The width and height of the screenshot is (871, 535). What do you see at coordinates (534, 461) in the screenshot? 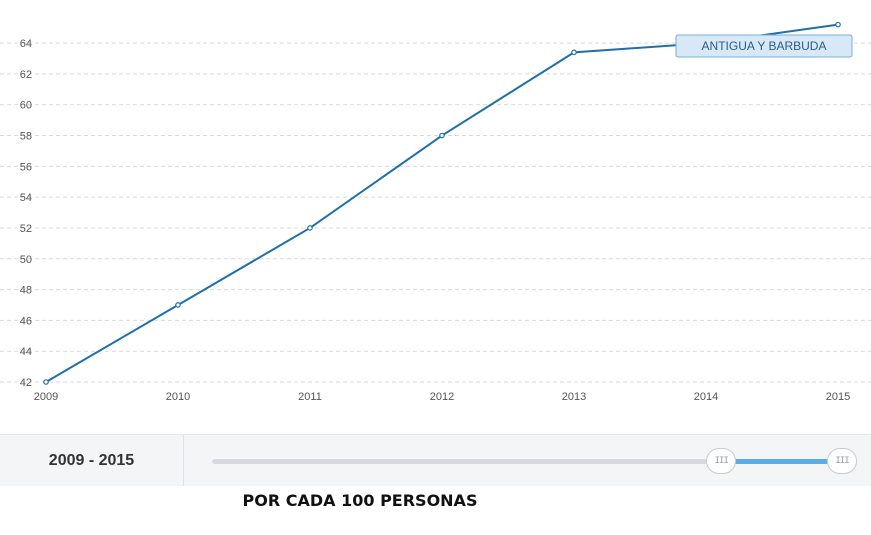
I see `range-slider-track: III III` at bounding box center [534, 461].